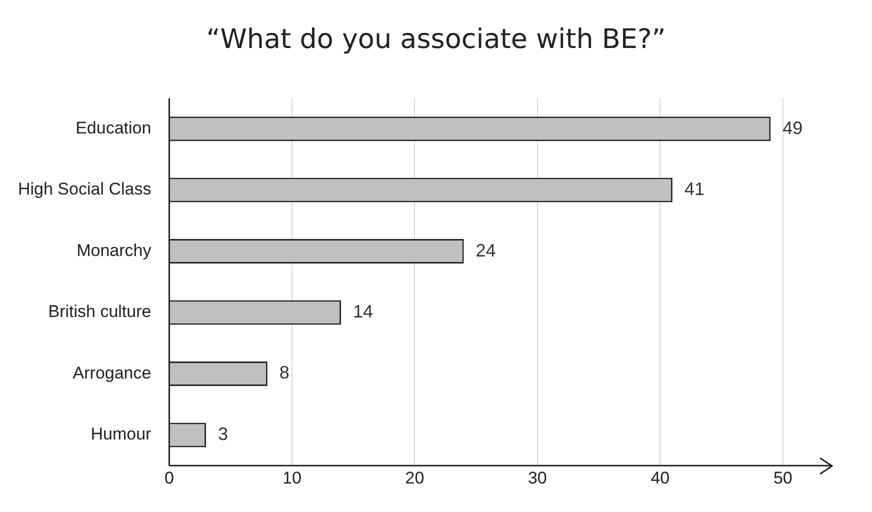 The height and width of the screenshot is (512, 872). I want to click on y-tick-label: Education, so click(114, 128).